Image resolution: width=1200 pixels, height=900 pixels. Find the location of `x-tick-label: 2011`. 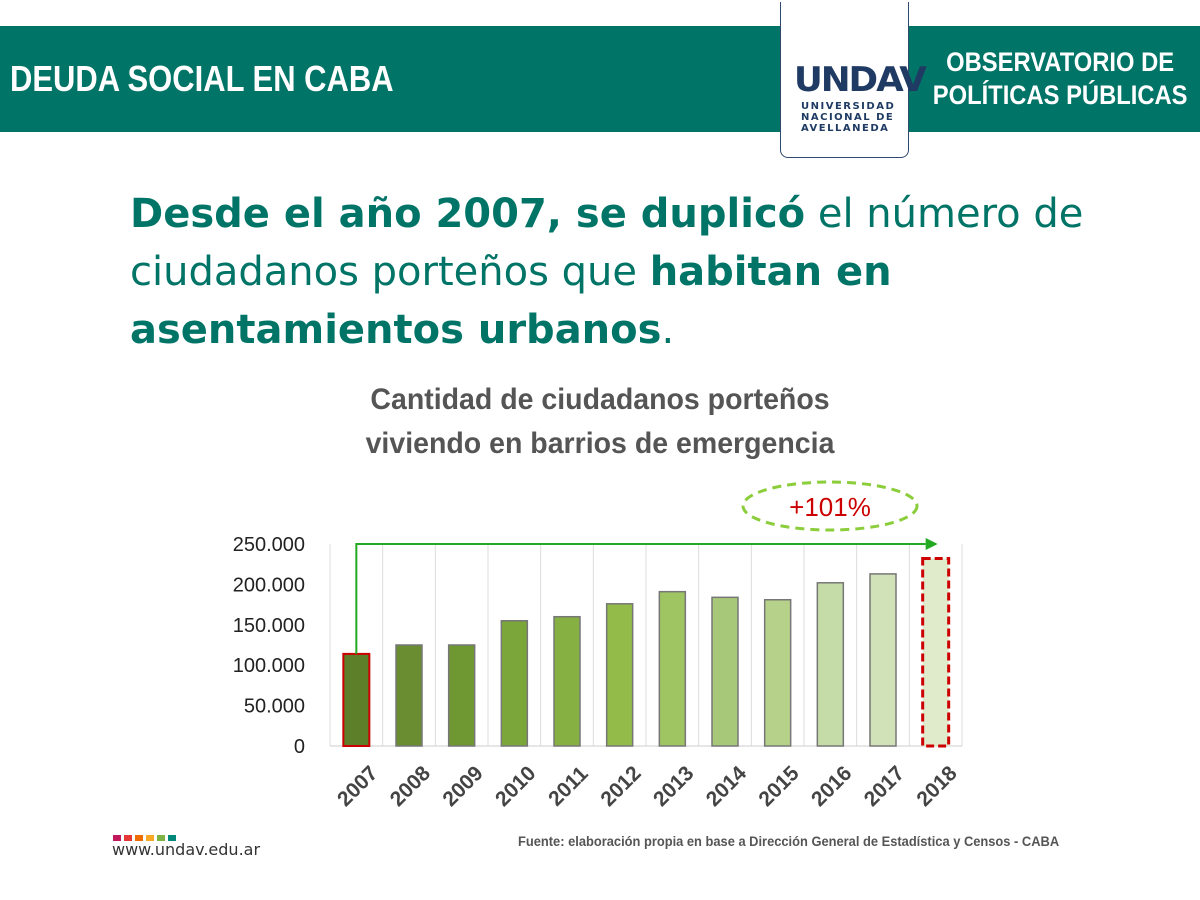

x-tick-label: 2011 is located at coordinates (568, 786).